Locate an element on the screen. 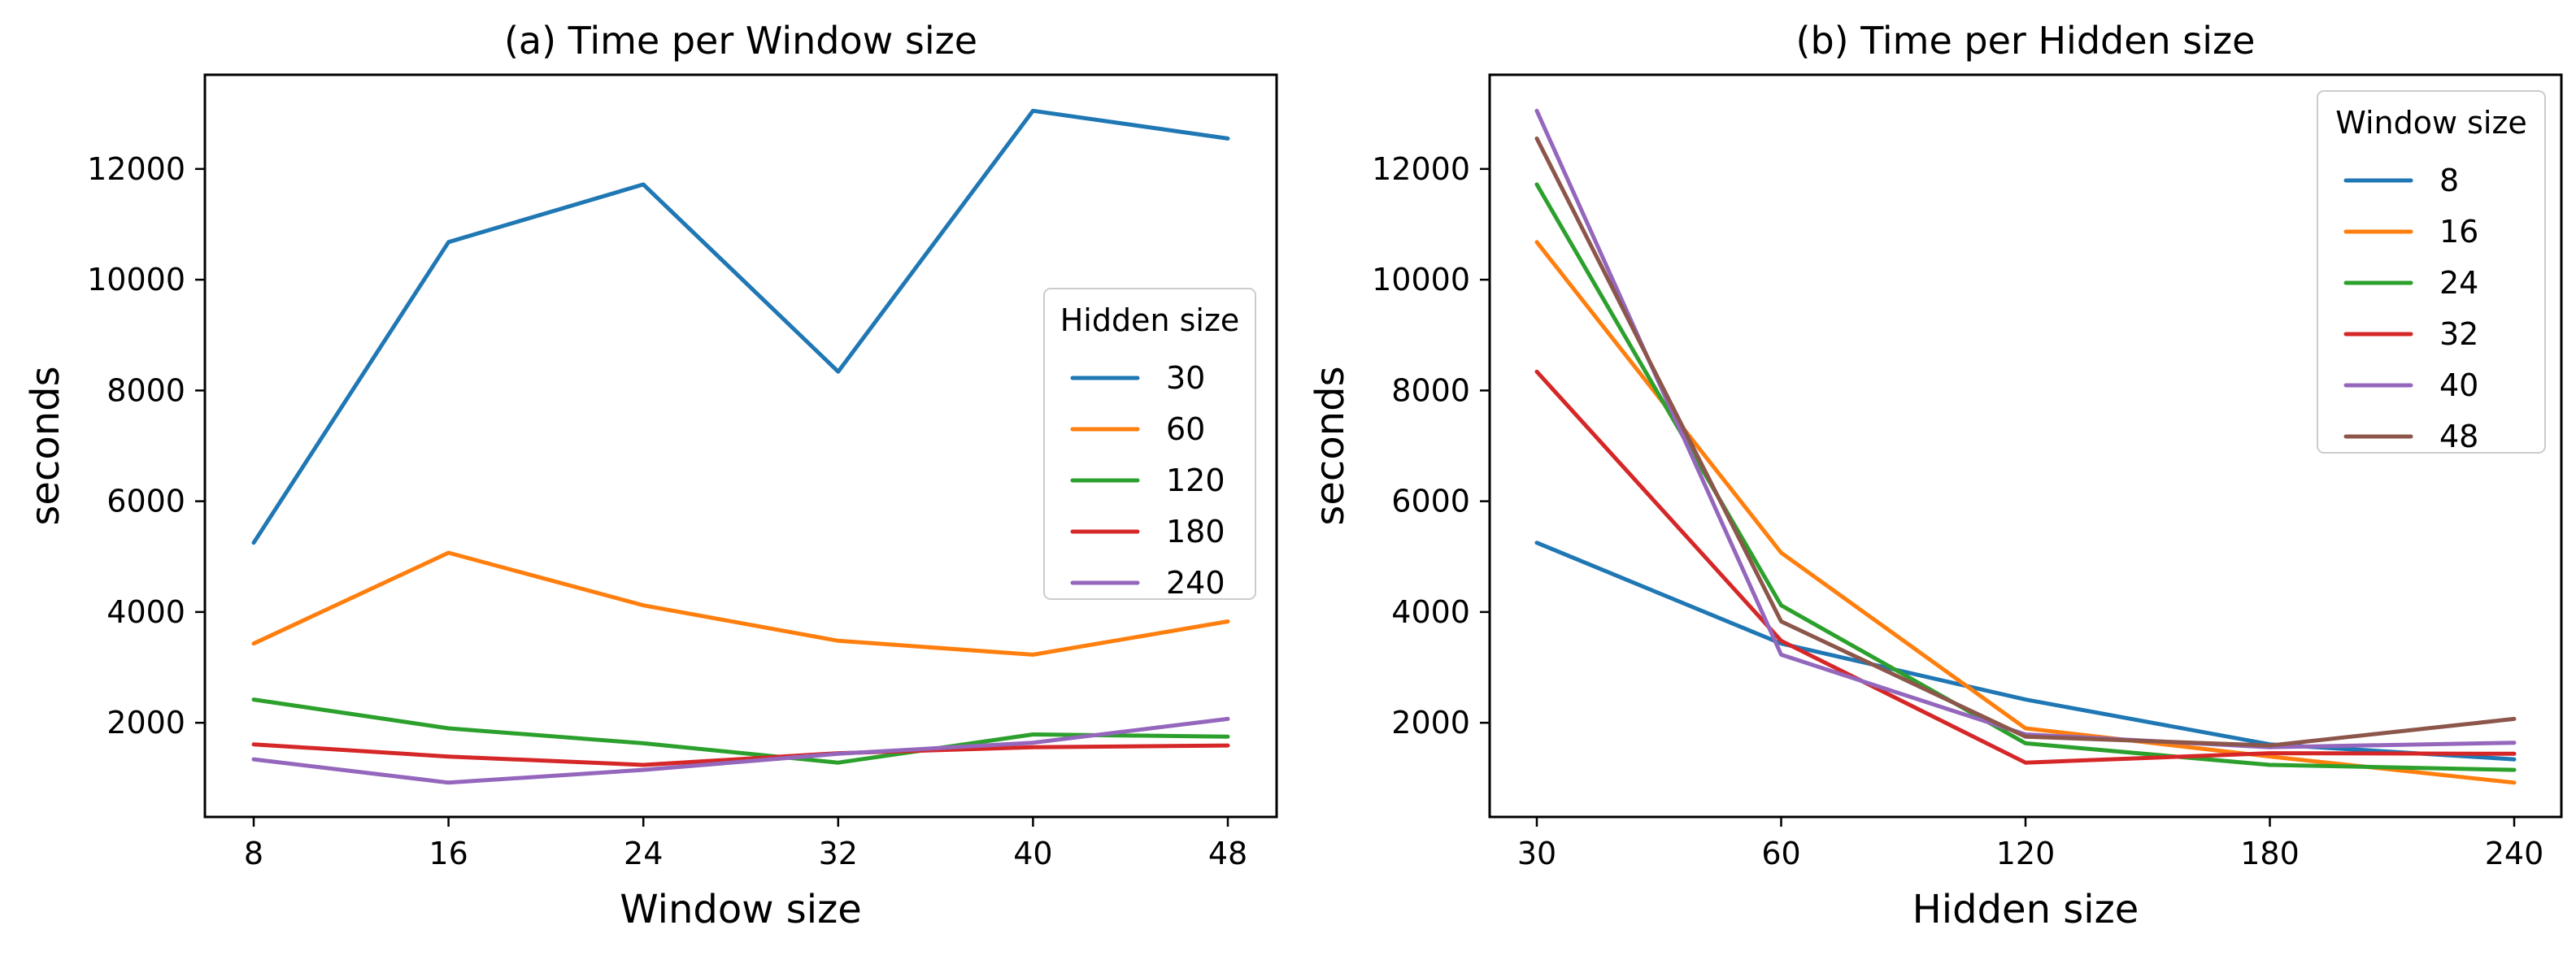  legend-label-8: 8 is located at coordinates (2449, 180).